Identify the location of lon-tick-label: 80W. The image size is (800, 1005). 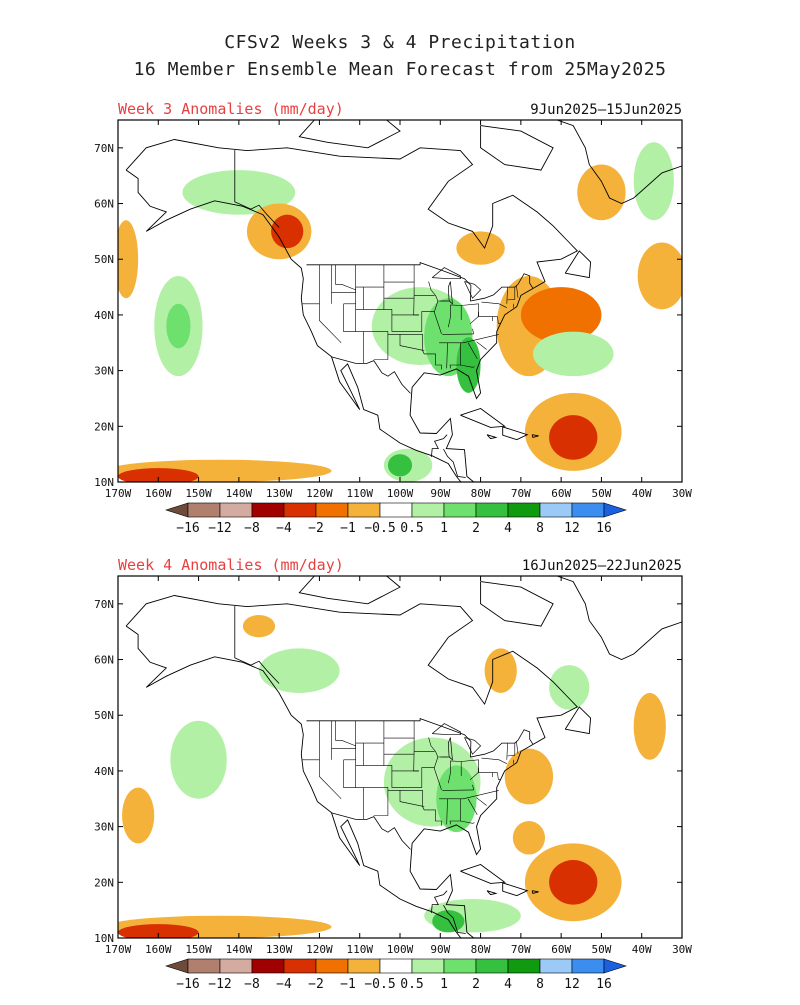
(481, 949).